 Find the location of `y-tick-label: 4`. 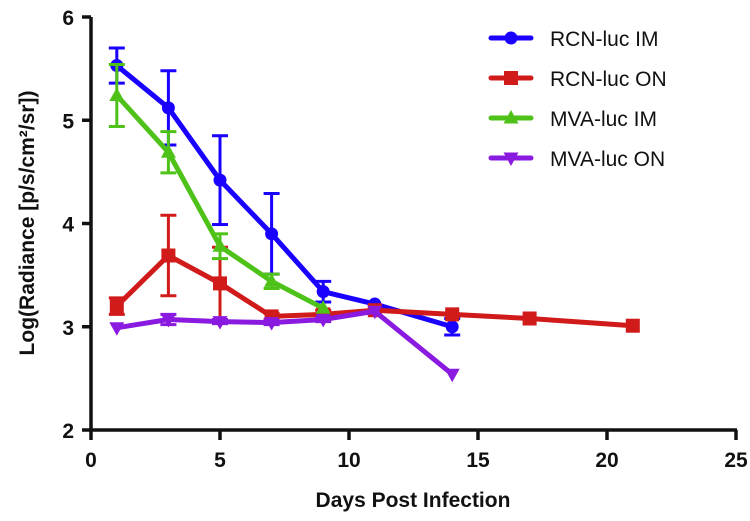

y-tick-label: 4 is located at coordinates (68, 225).